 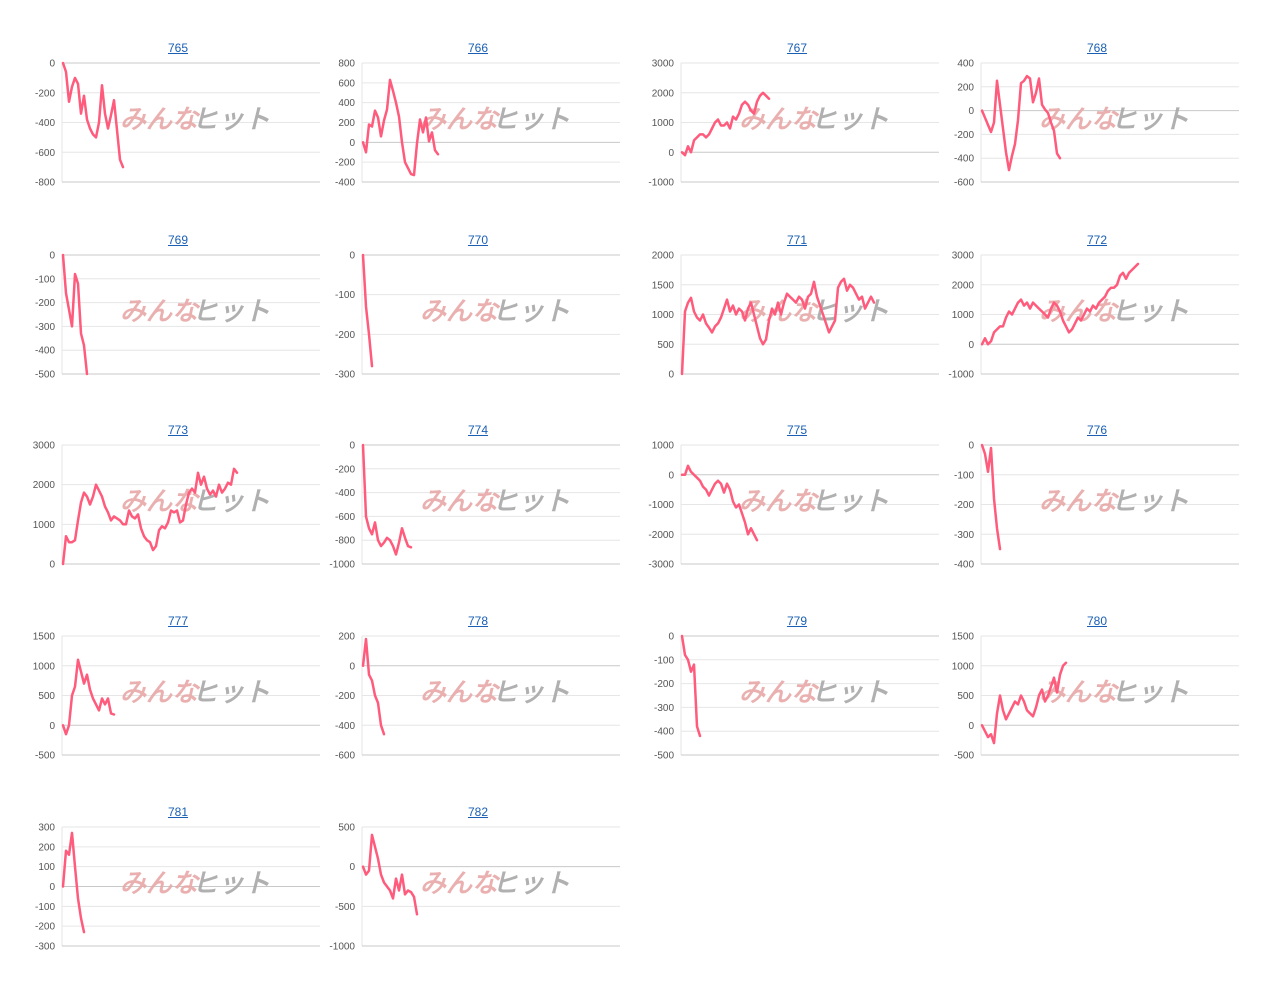 I want to click on chart-panel: 400 200 0 -200 -400 -600 みんな ヒット 768, so click(x=1079, y=132).